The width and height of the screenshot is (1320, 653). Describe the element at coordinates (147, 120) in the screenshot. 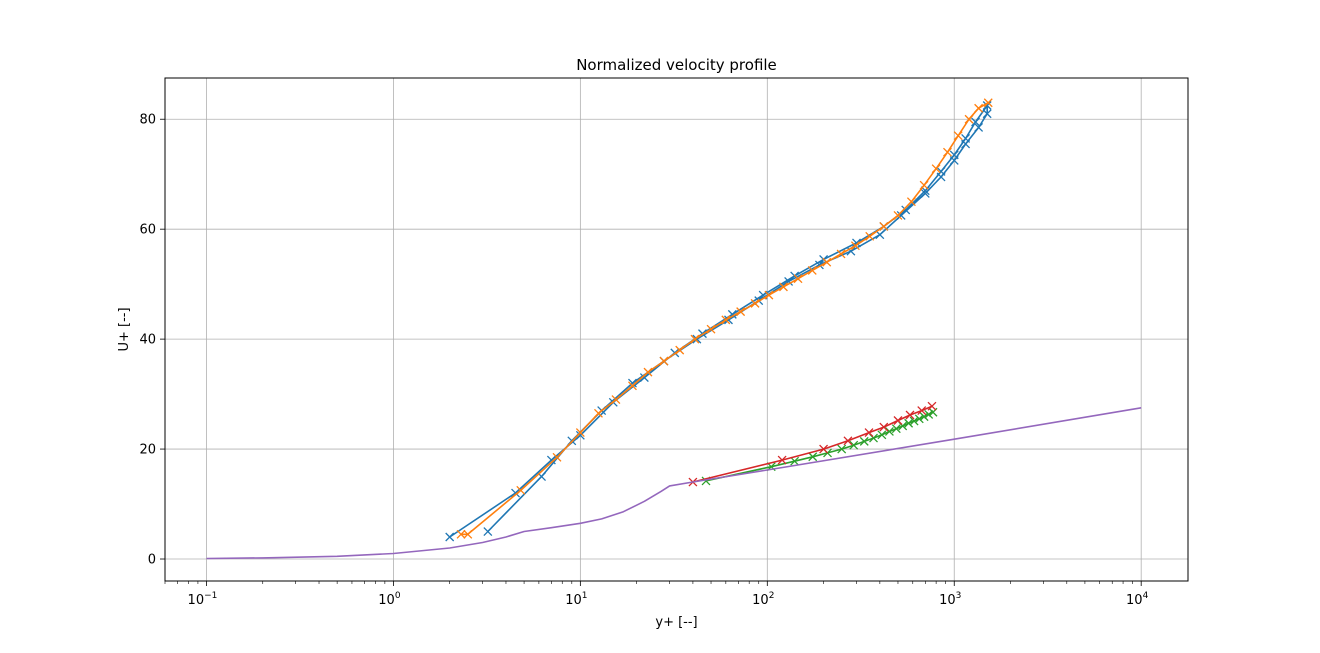

I see `y-tick-label: 80` at that location.